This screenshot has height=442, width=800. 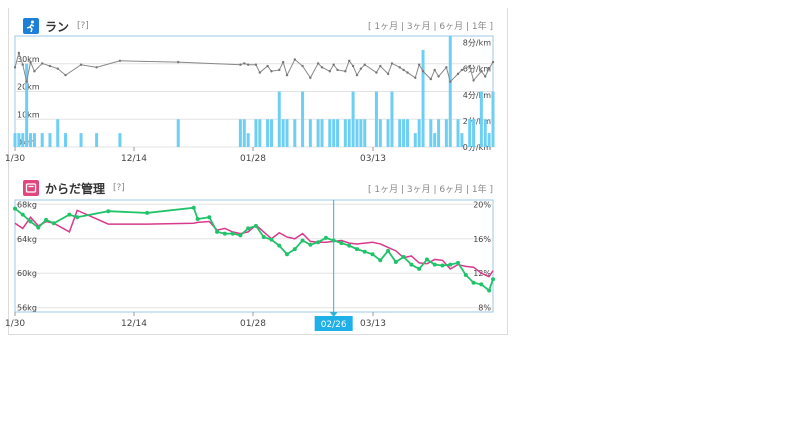 I want to click on run-title: ラン, so click(x=57, y=26).